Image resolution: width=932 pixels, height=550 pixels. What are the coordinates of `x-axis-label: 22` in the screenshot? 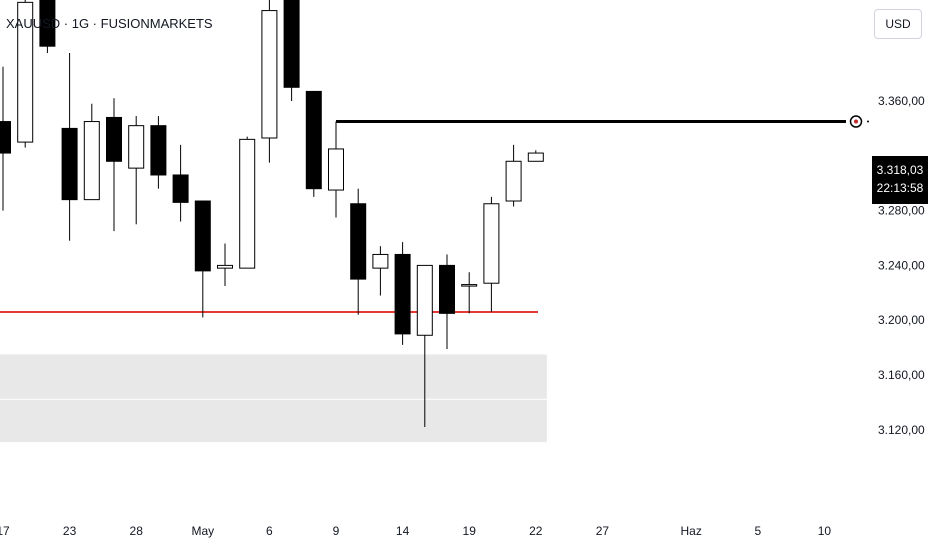 It's located at (536, 531).